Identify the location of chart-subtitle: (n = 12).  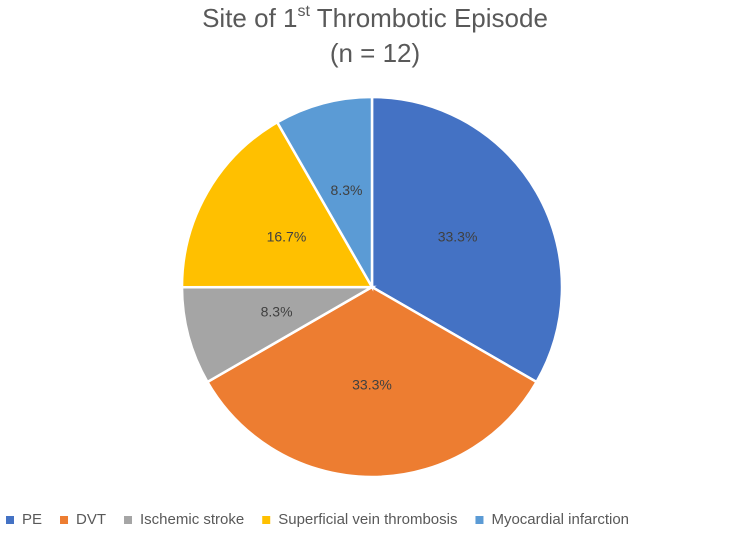
(375, 53).